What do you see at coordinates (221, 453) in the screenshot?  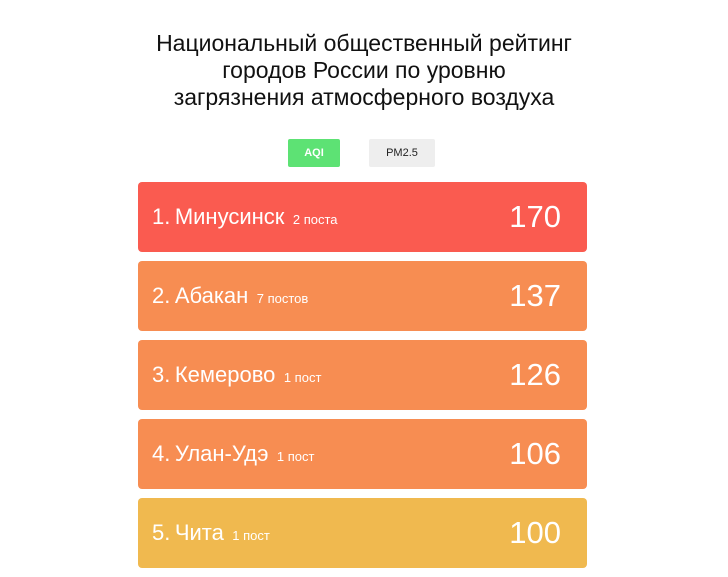 I see `row-city: Улан-Удэ` at bounding box center [221, 453].